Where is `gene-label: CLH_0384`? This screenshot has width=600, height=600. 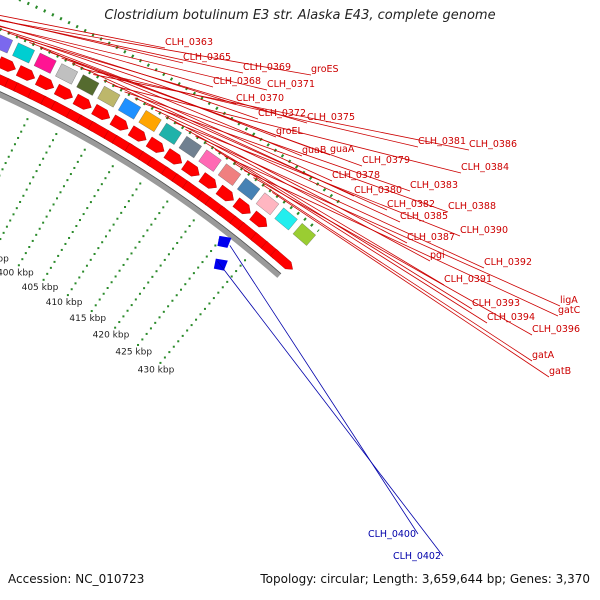
gene-label: CLH_0384 is located at coordinates (485, 167).